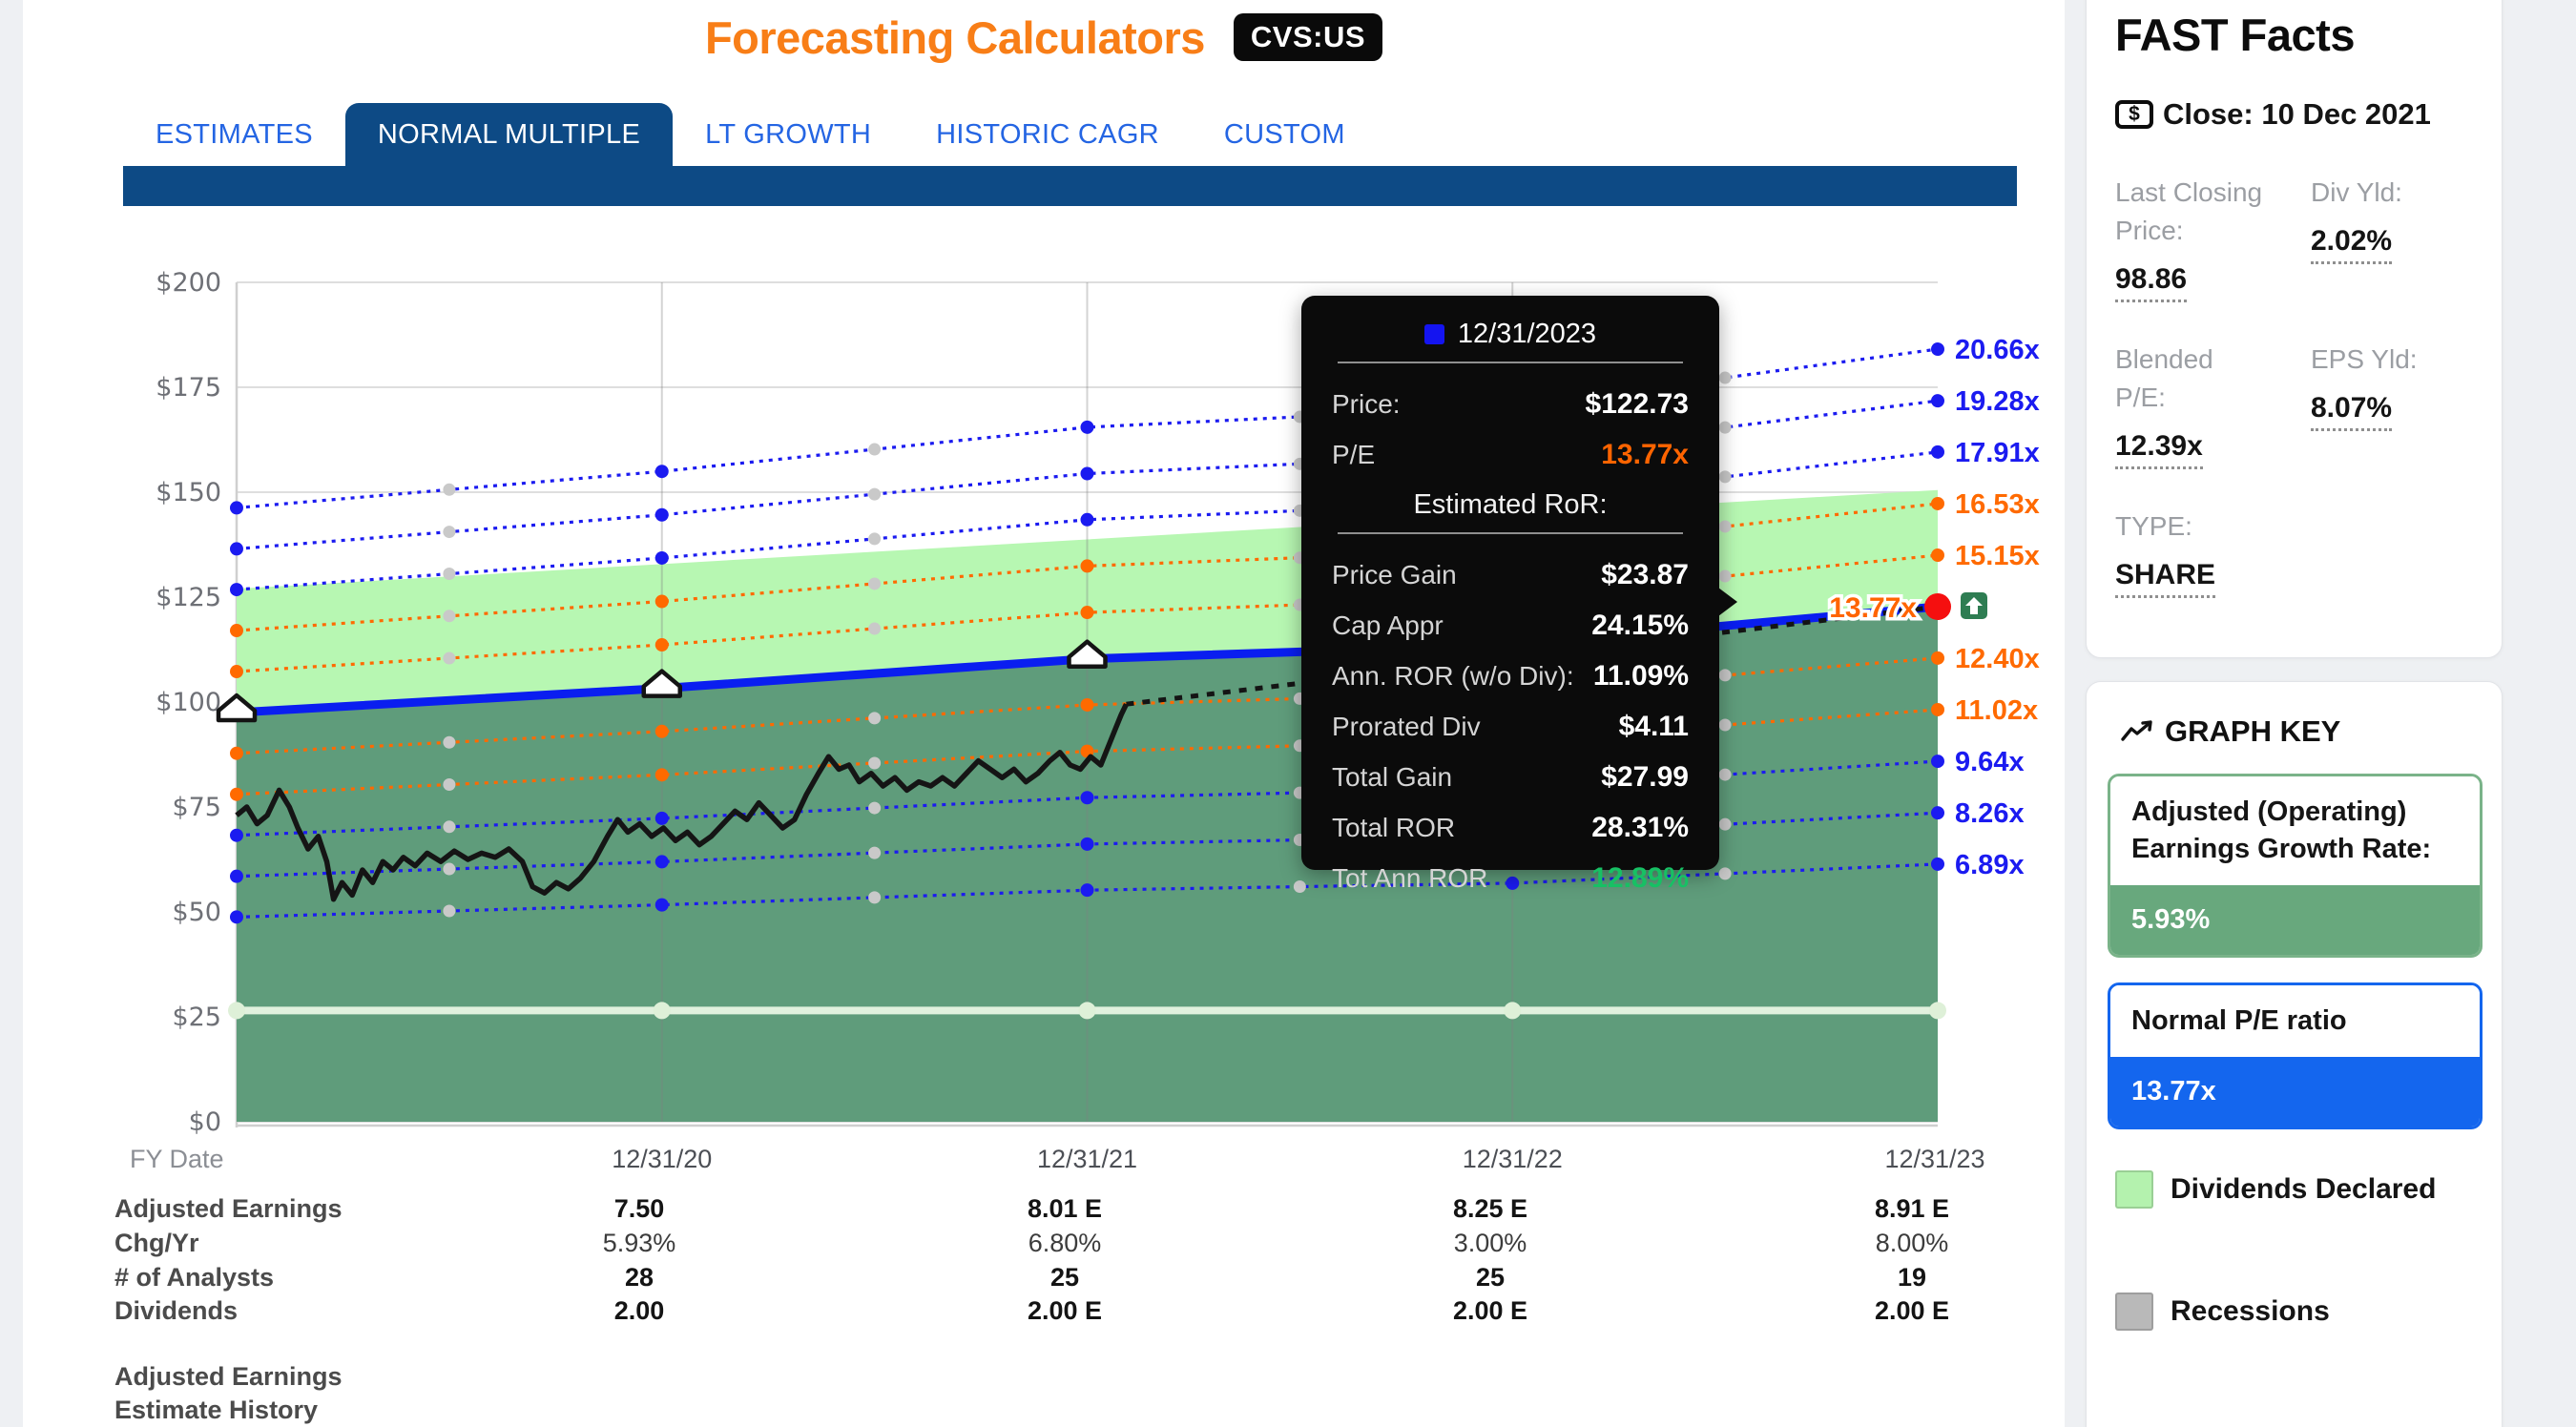 This screenshot has height=1427, width=2576. What do you see at coordinates (234, 134) in the screenshot?
I see `tab-estimates: ESTIMATES` at bounding box center [234, 134].